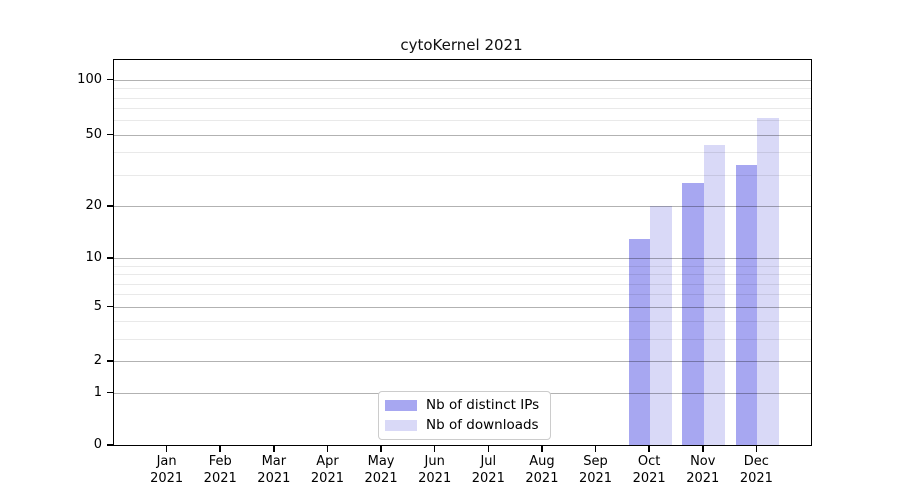 Image resolution: width=900 pixels, height=500 pixels. What do you see at coordinates (93, 258) in the screenshot?
I see `y-tick-label: 10` at bounding box center [93, 258].